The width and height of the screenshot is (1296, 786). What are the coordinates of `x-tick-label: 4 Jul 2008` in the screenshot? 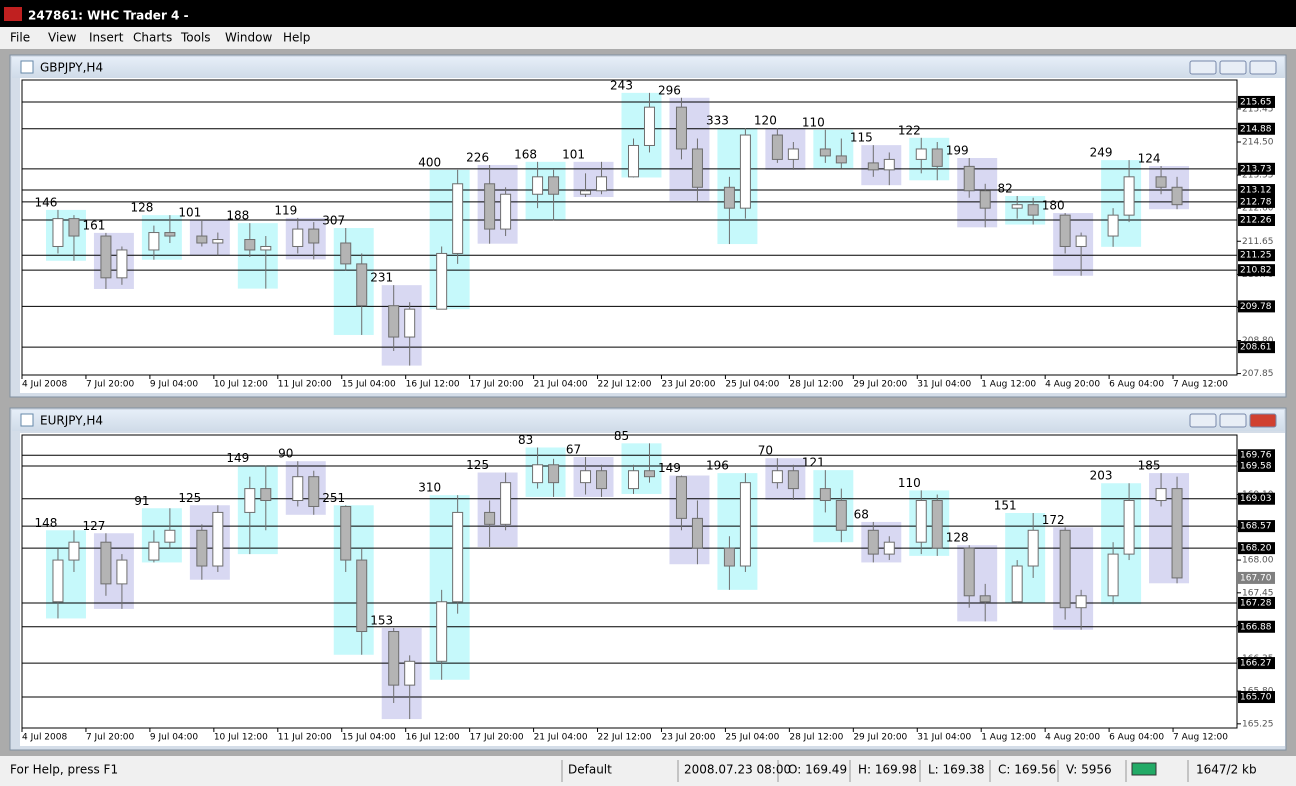 It's located at (44, 738).